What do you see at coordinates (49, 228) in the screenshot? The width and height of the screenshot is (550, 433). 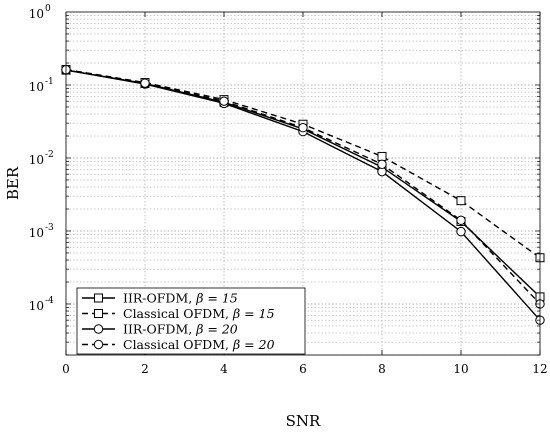 I see `y-tick-exponent: -3` at bounding box center [49, 228].